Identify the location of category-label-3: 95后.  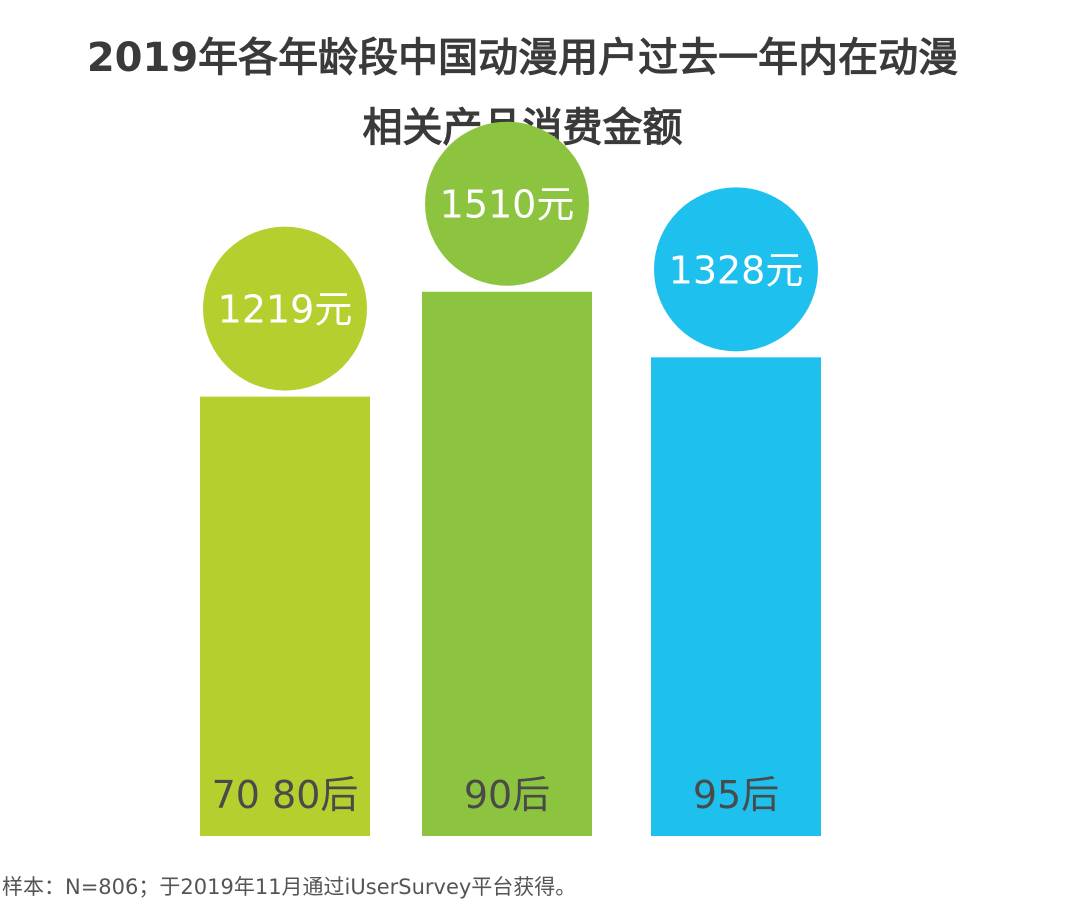
(736, 795).